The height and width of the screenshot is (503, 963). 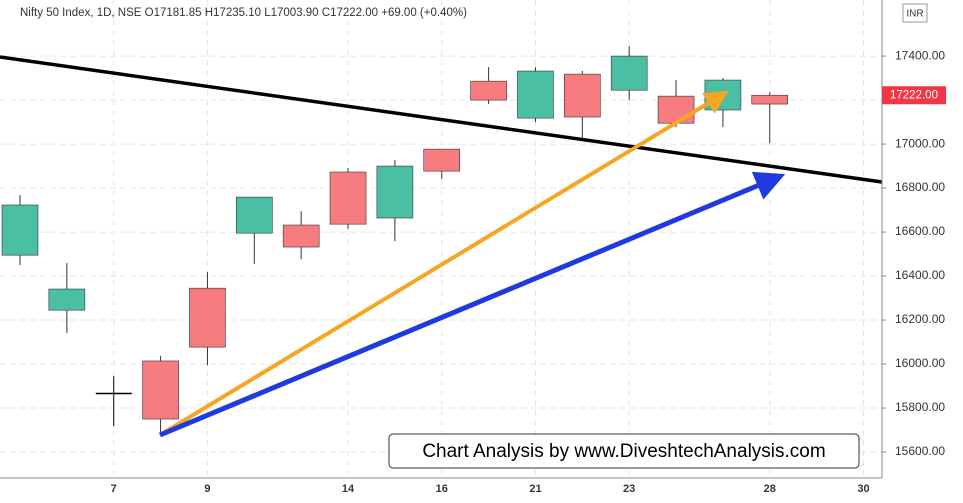 I want to click on x-tick-label: 28, so click(x=770, y=489).